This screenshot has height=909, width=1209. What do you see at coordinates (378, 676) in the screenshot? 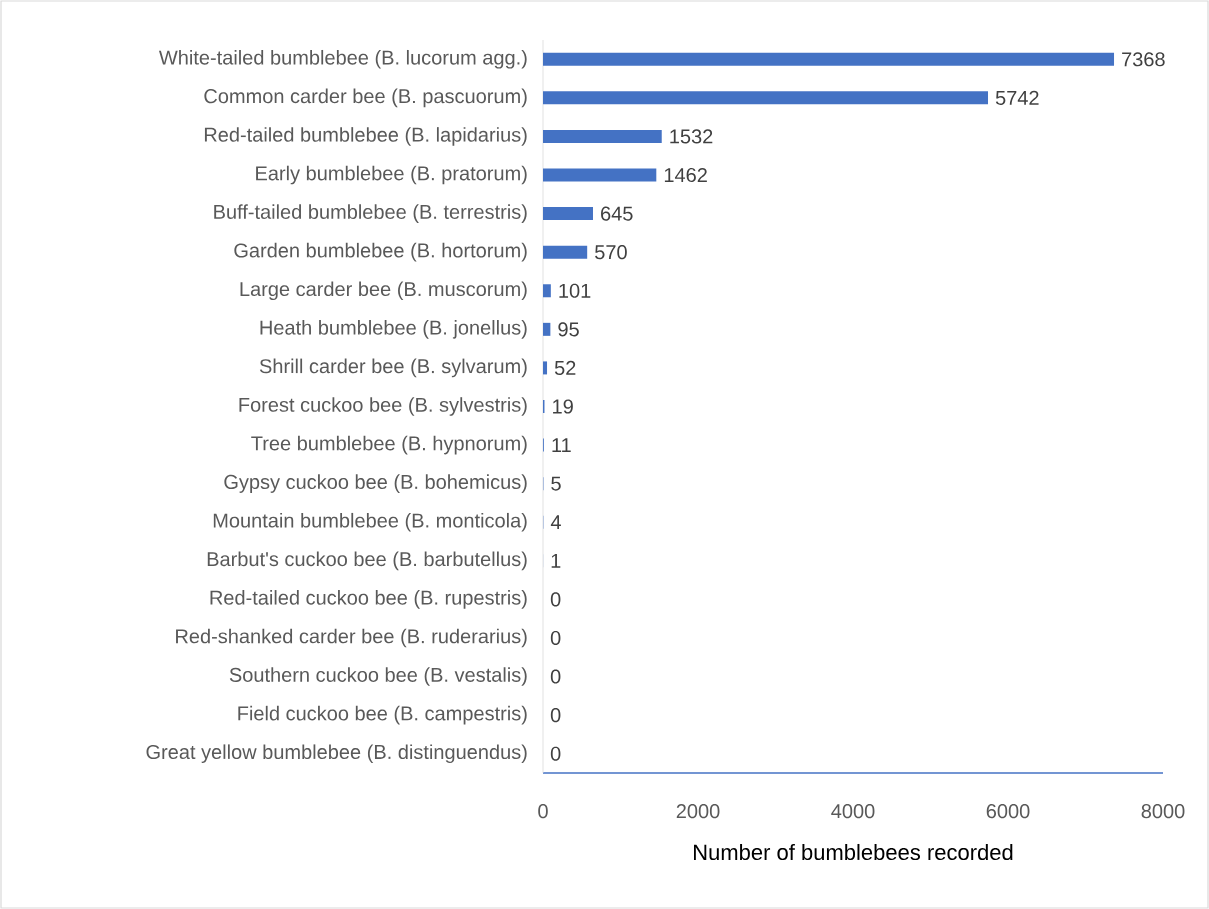
I see `y-tick-label: Southern cuckoo bee (B. vestalis)` at bounding box center [378, 676].